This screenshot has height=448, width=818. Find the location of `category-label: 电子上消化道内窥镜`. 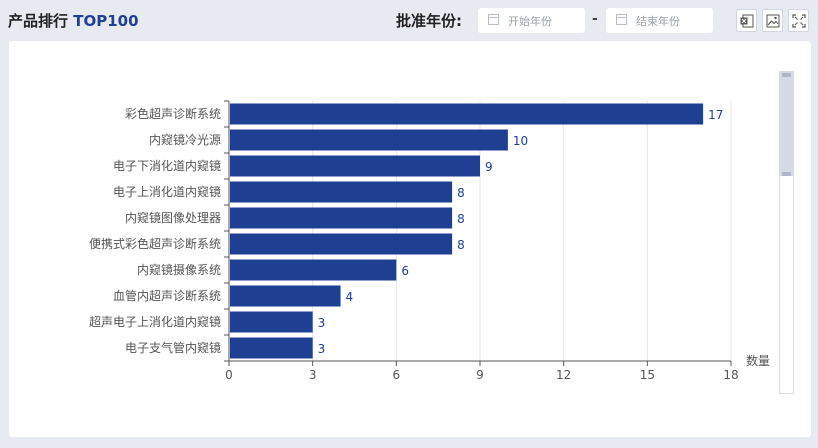

category-label: 电子上消化道内窥镜 is located at coordinates (167, 191).